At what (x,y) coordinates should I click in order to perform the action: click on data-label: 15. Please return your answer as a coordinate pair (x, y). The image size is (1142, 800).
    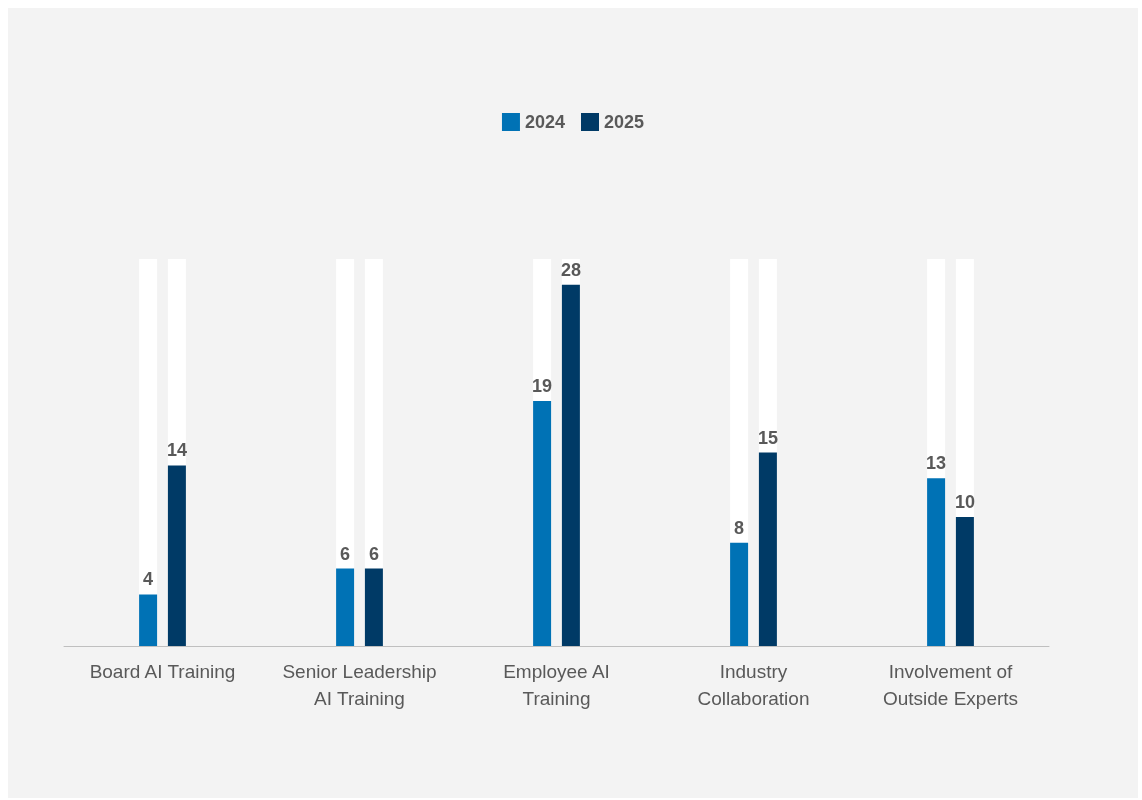
    Looking at the image, I should click on (767, 437).